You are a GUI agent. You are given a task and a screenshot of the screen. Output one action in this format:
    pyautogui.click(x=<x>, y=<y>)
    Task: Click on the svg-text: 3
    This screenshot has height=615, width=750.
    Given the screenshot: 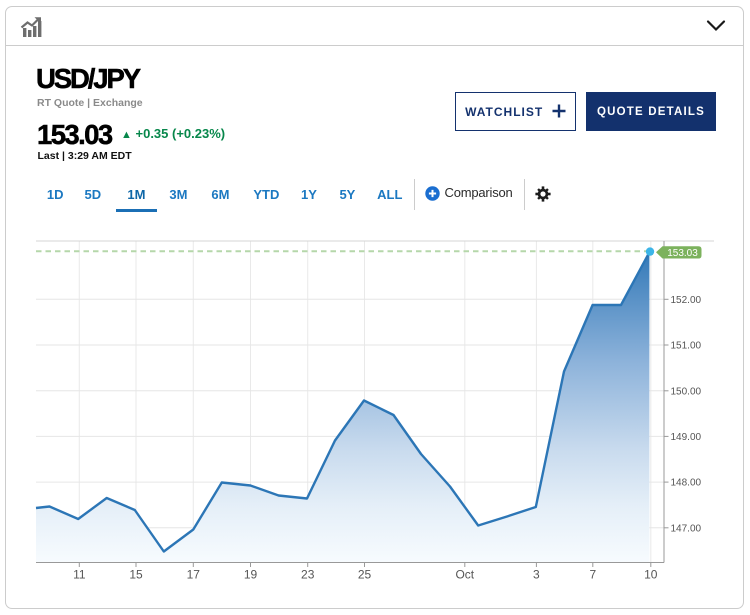 What is the action you would take?
    pyautogui.click(x=536, y=575)
    